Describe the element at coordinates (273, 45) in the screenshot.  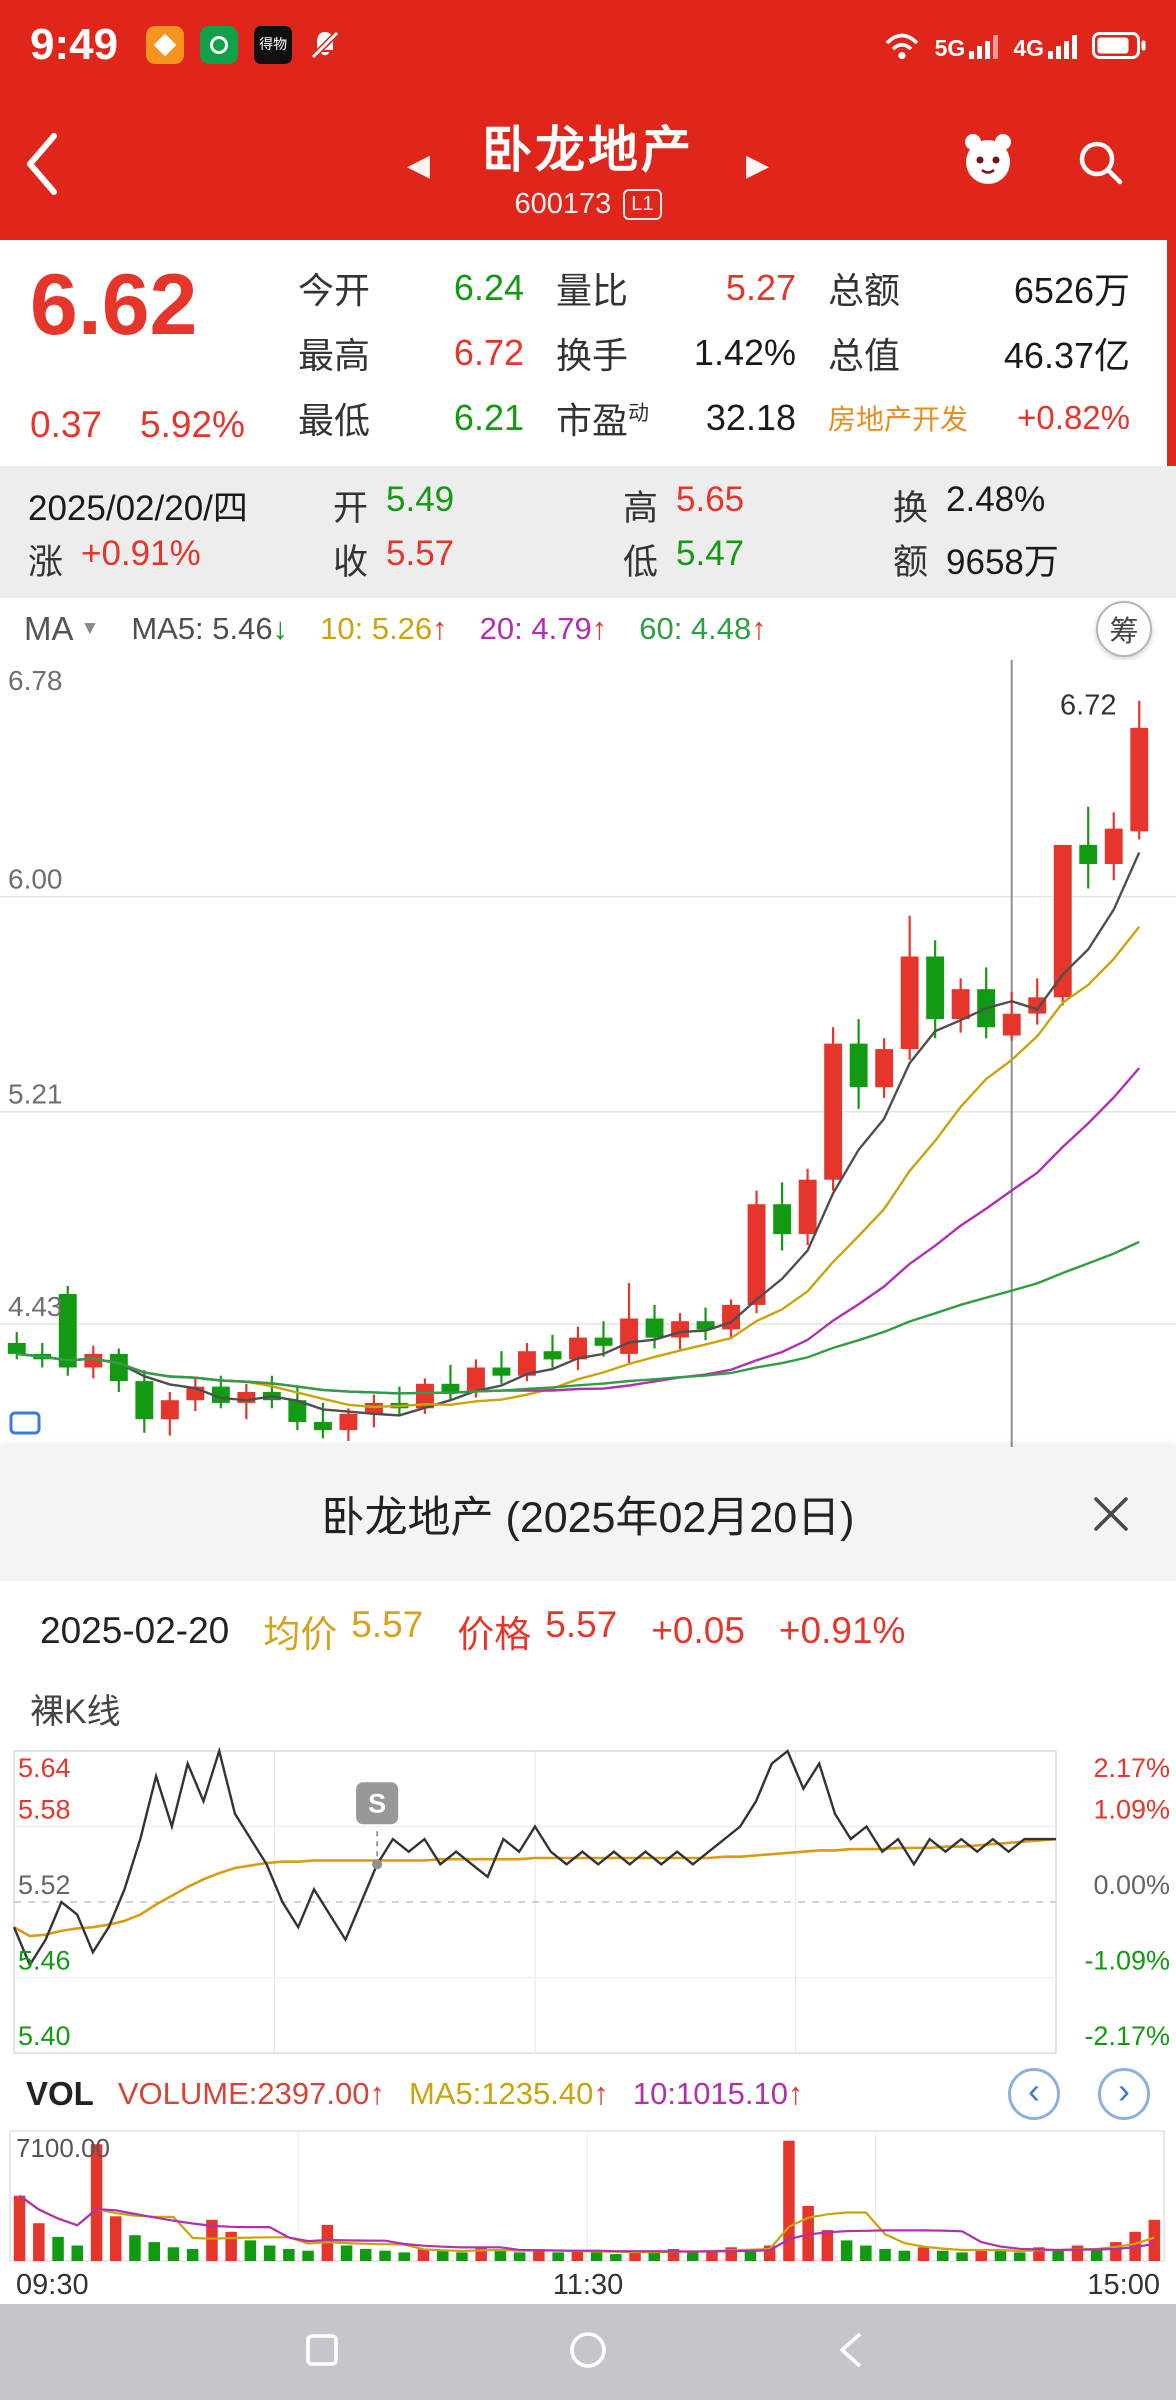
I see `dewu-badge-icon: 得物` at that location.